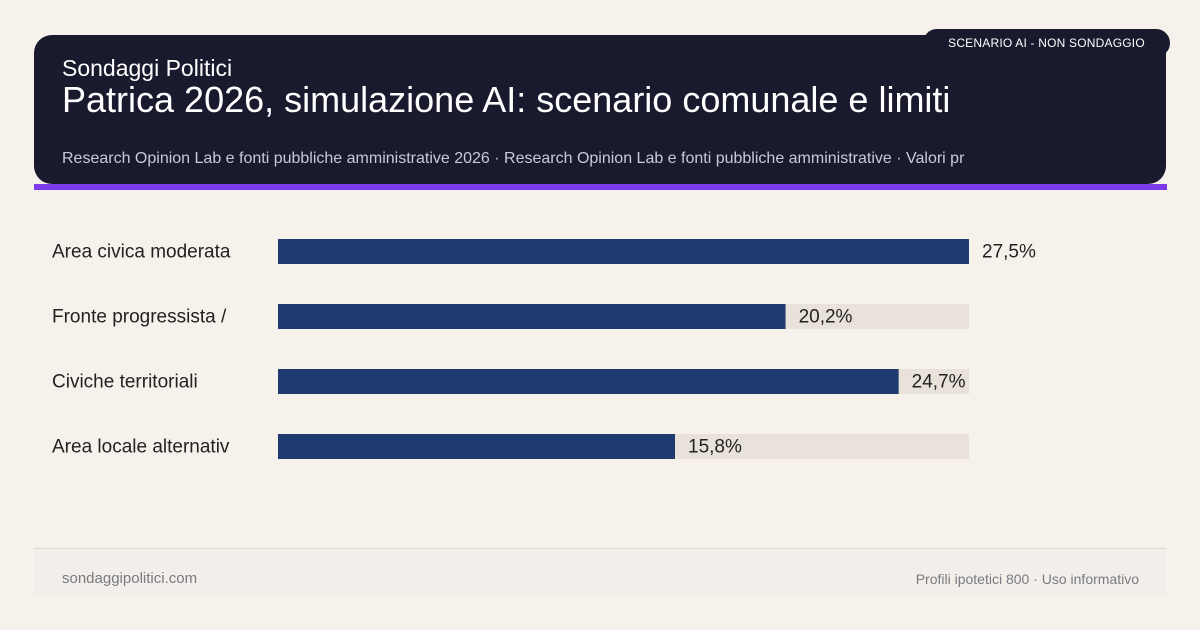 Image resolution: width=1200 pixels, height=630 pixels. Describe the element at coordinates (715, 447) in the screenshot. I see `value-label: 15,8%` at that location.